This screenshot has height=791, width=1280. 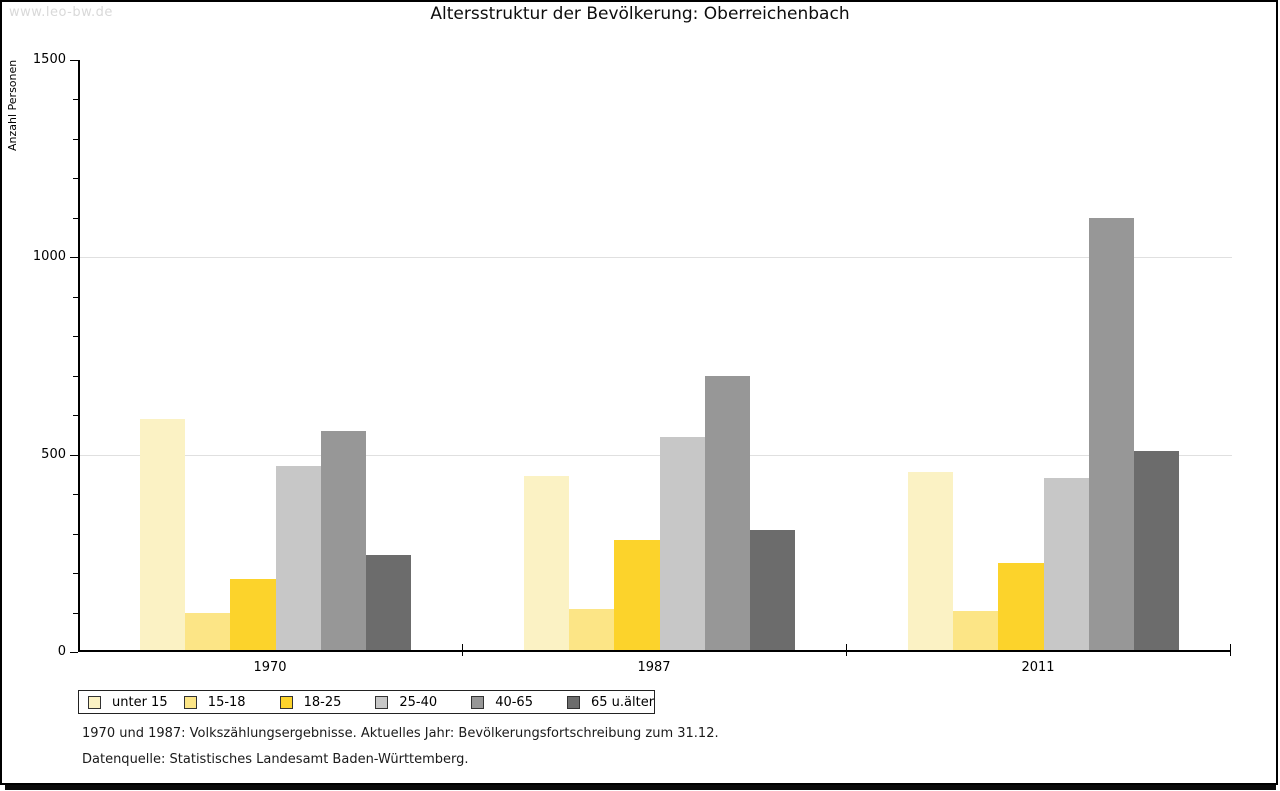 What do you see at coordinates (389, 602) in the screenshot?
I see `bar-1970-65 u.älter` at bounding box center [389, 602].